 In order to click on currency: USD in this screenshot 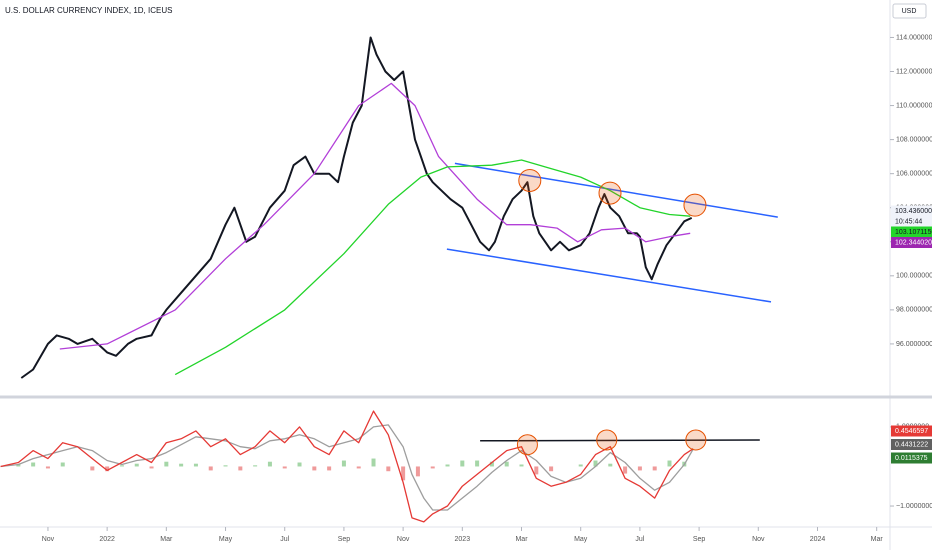, I will do `click(909, 11)`.